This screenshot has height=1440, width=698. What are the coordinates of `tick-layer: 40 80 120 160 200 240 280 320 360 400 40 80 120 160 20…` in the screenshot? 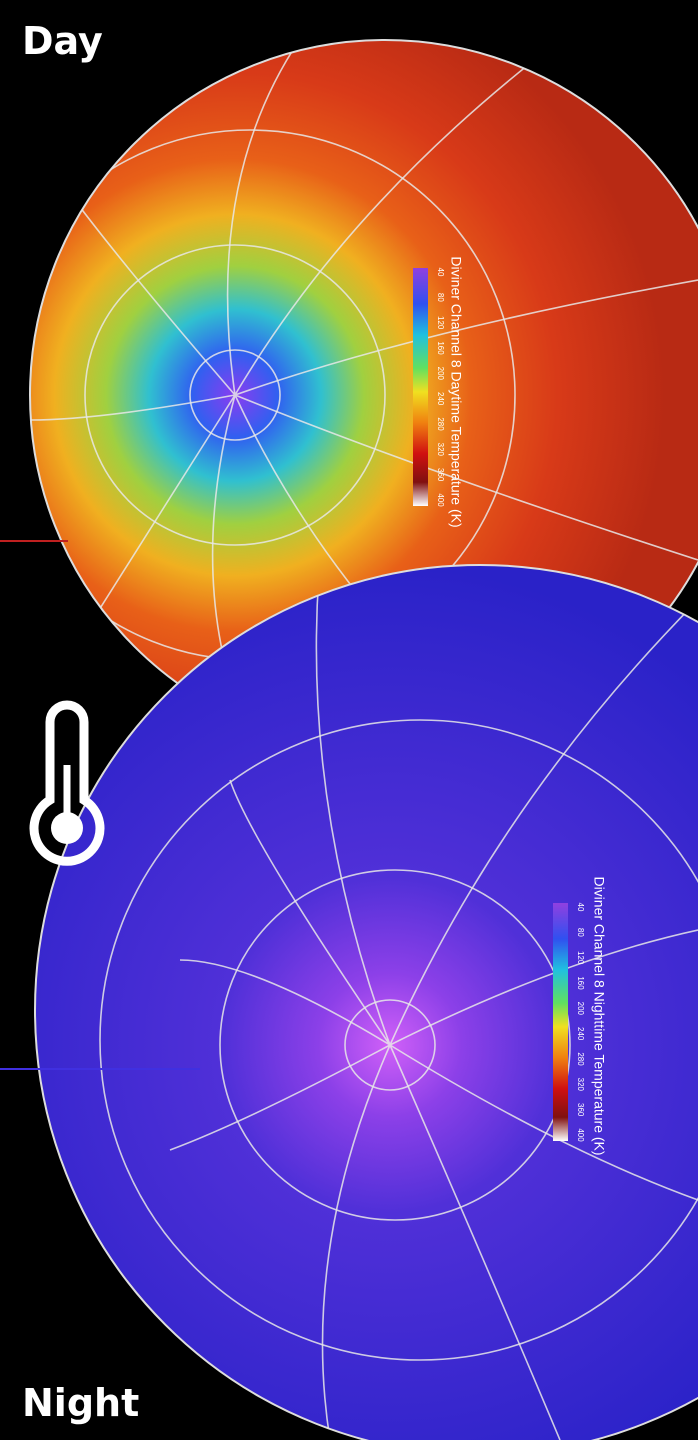 It's located at (510, 705).